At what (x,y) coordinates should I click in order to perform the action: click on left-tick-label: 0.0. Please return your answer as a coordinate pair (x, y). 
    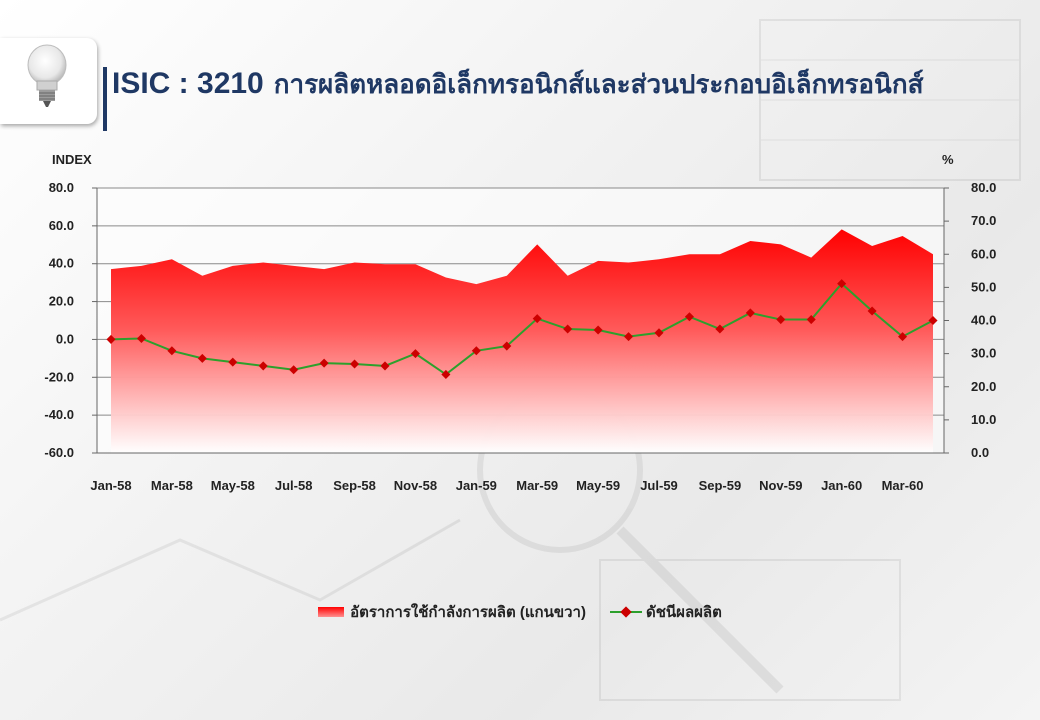
    Looking at the image, I should click on (65, 338).